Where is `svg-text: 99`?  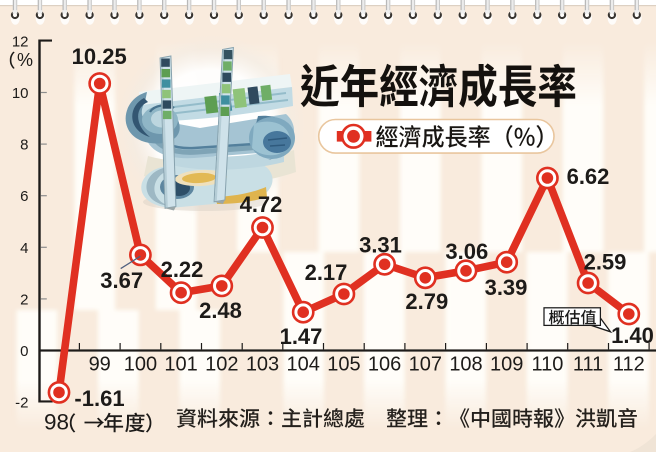
svg-text: 99 is located at coordinates (100, 364).